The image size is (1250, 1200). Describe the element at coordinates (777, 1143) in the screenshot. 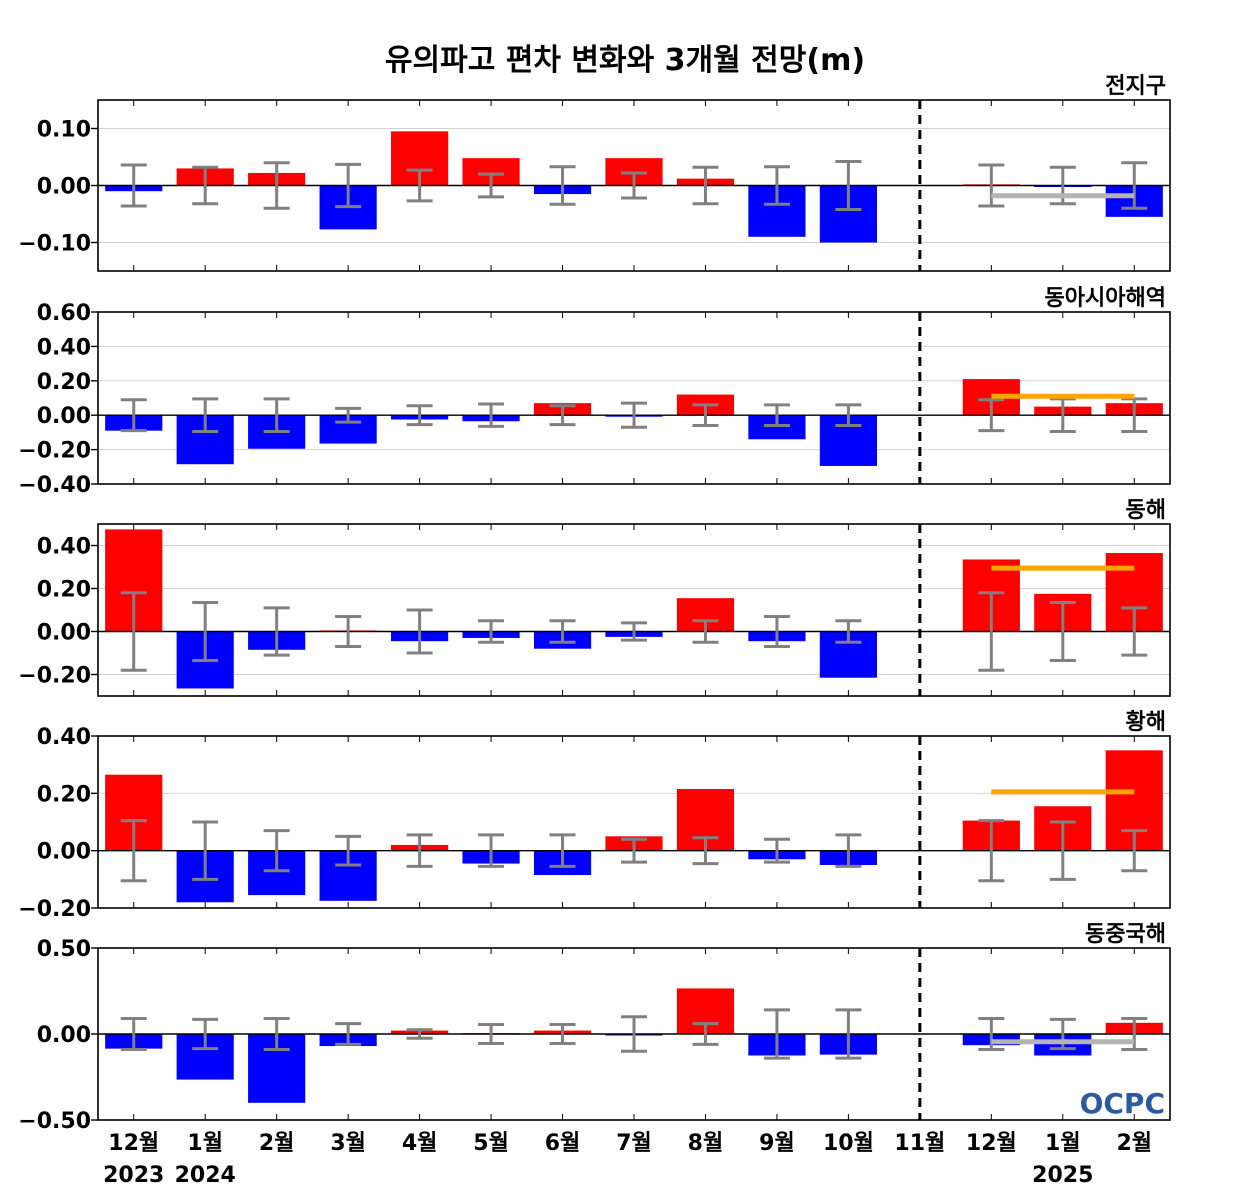

I see `x-tick-label: 9월` at that location.